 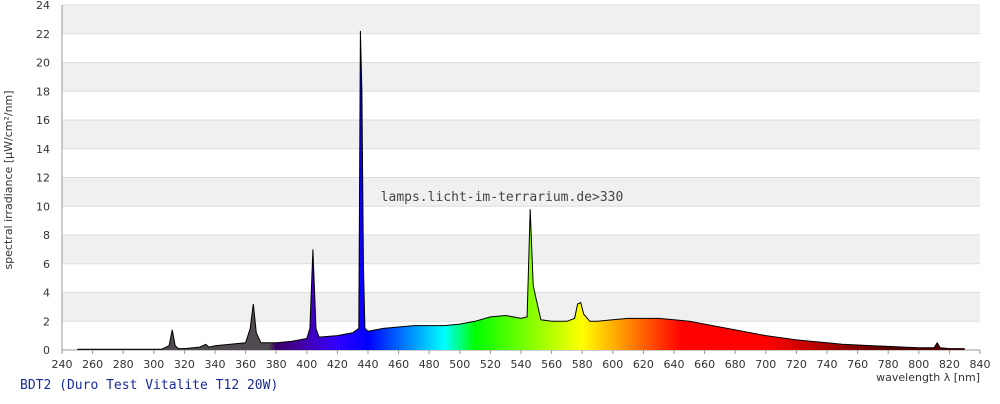 What do you see at coordinates (43, 91) in the screenshot?
I see `y-tick-label: 18` at bounding box center [43, 91].